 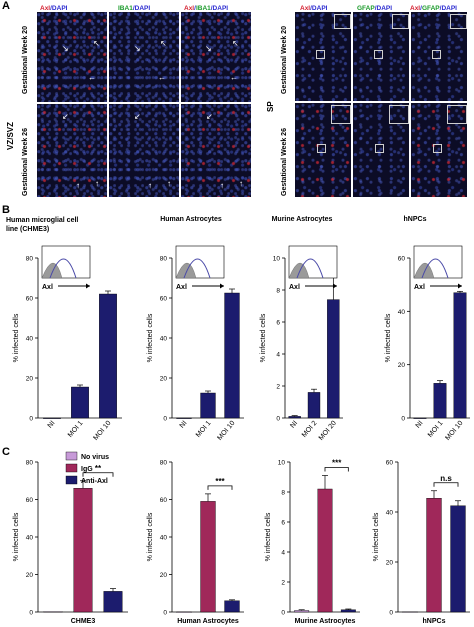 What do you see at coordinates (30, 379) in the screenshot?
I see `y-tick-label: 20` at bounding box center [30, 379].